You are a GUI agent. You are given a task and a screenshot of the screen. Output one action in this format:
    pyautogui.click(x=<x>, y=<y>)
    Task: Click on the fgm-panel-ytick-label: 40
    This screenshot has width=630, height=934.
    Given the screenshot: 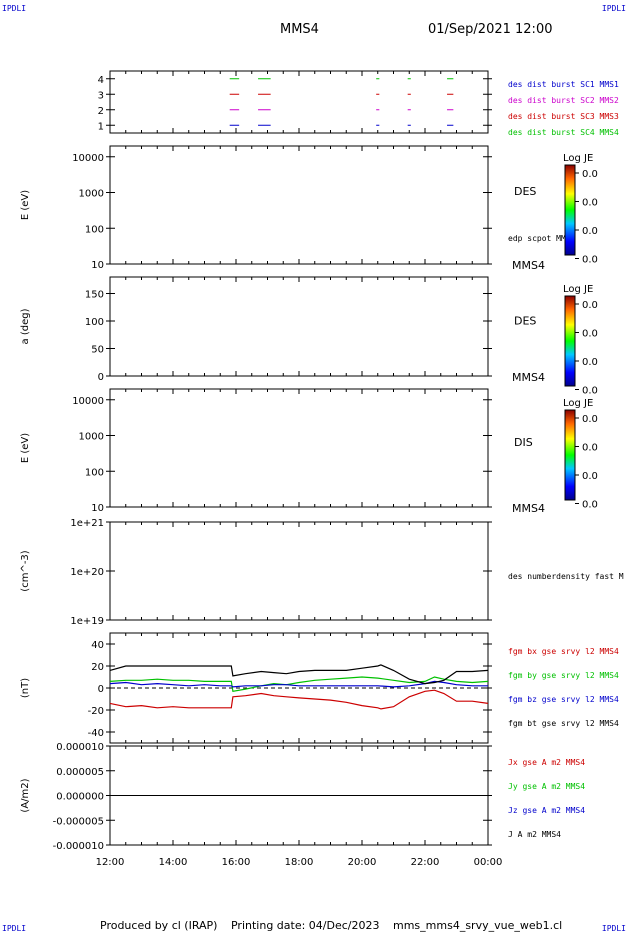 What is the action you would take?
    pyautogui.click(x=97, y=645)
    